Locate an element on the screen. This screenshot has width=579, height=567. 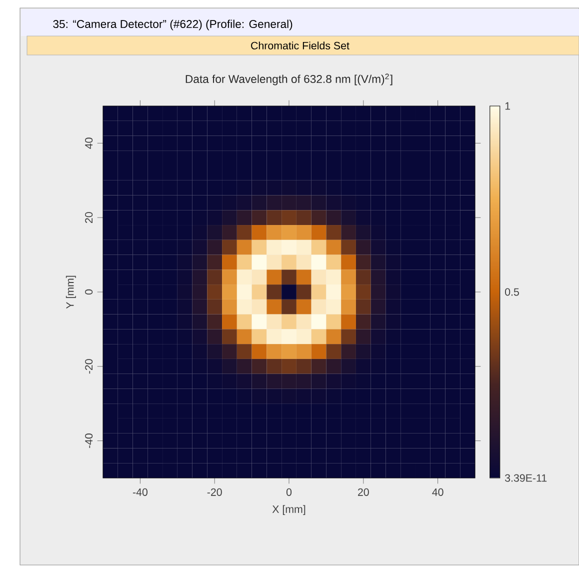
y-tick-label: 0 is located at coordinates (89, 292).